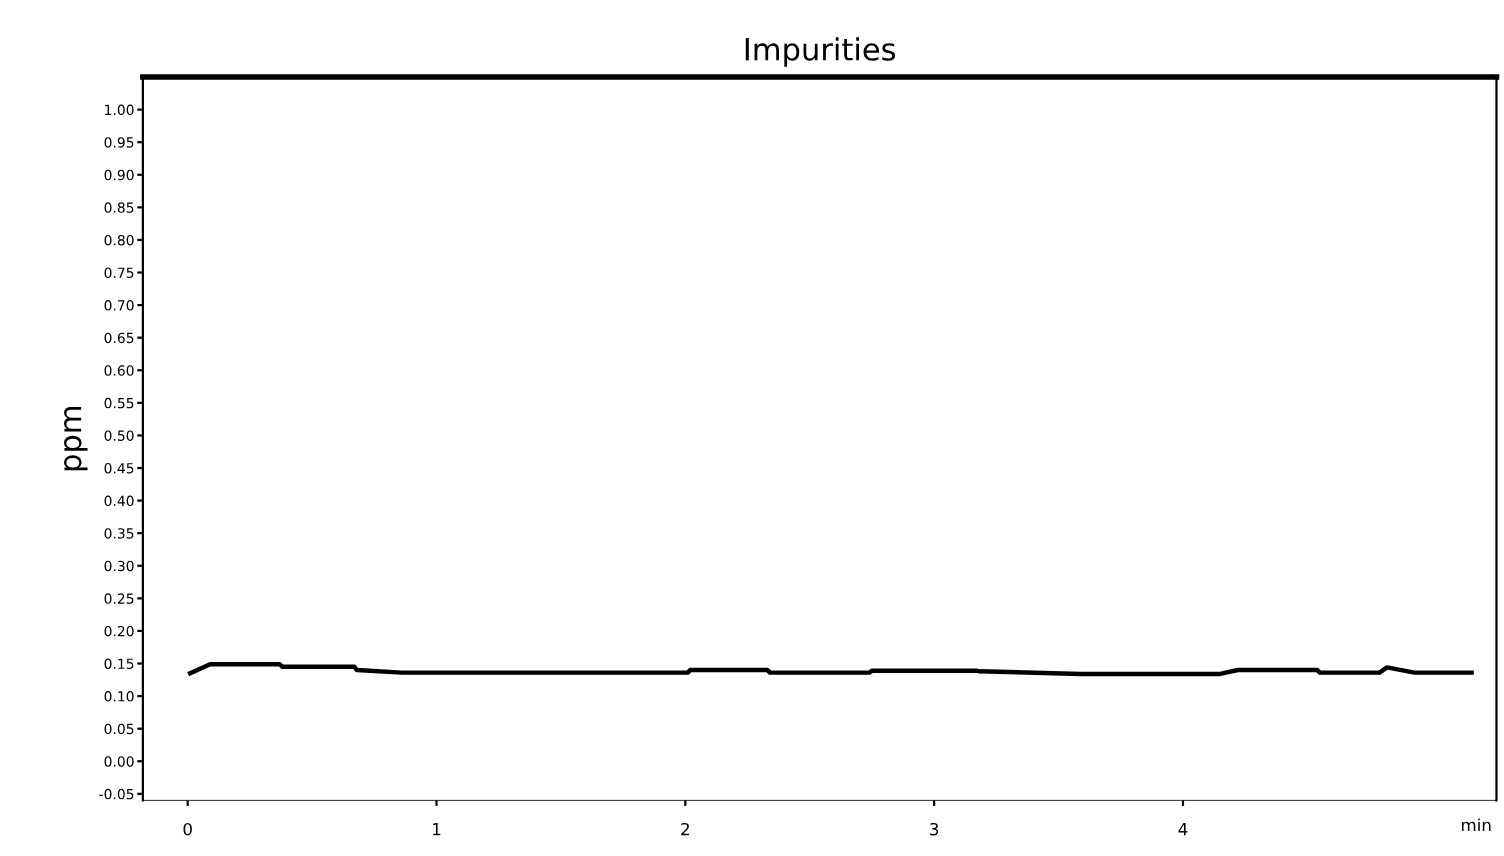 The height and width of the screenshot is (856, 1504). What do you see at coordinates (437, 829) in the screenshot?
I see `x-tick-label: 1` at bounding box center [437, 829].